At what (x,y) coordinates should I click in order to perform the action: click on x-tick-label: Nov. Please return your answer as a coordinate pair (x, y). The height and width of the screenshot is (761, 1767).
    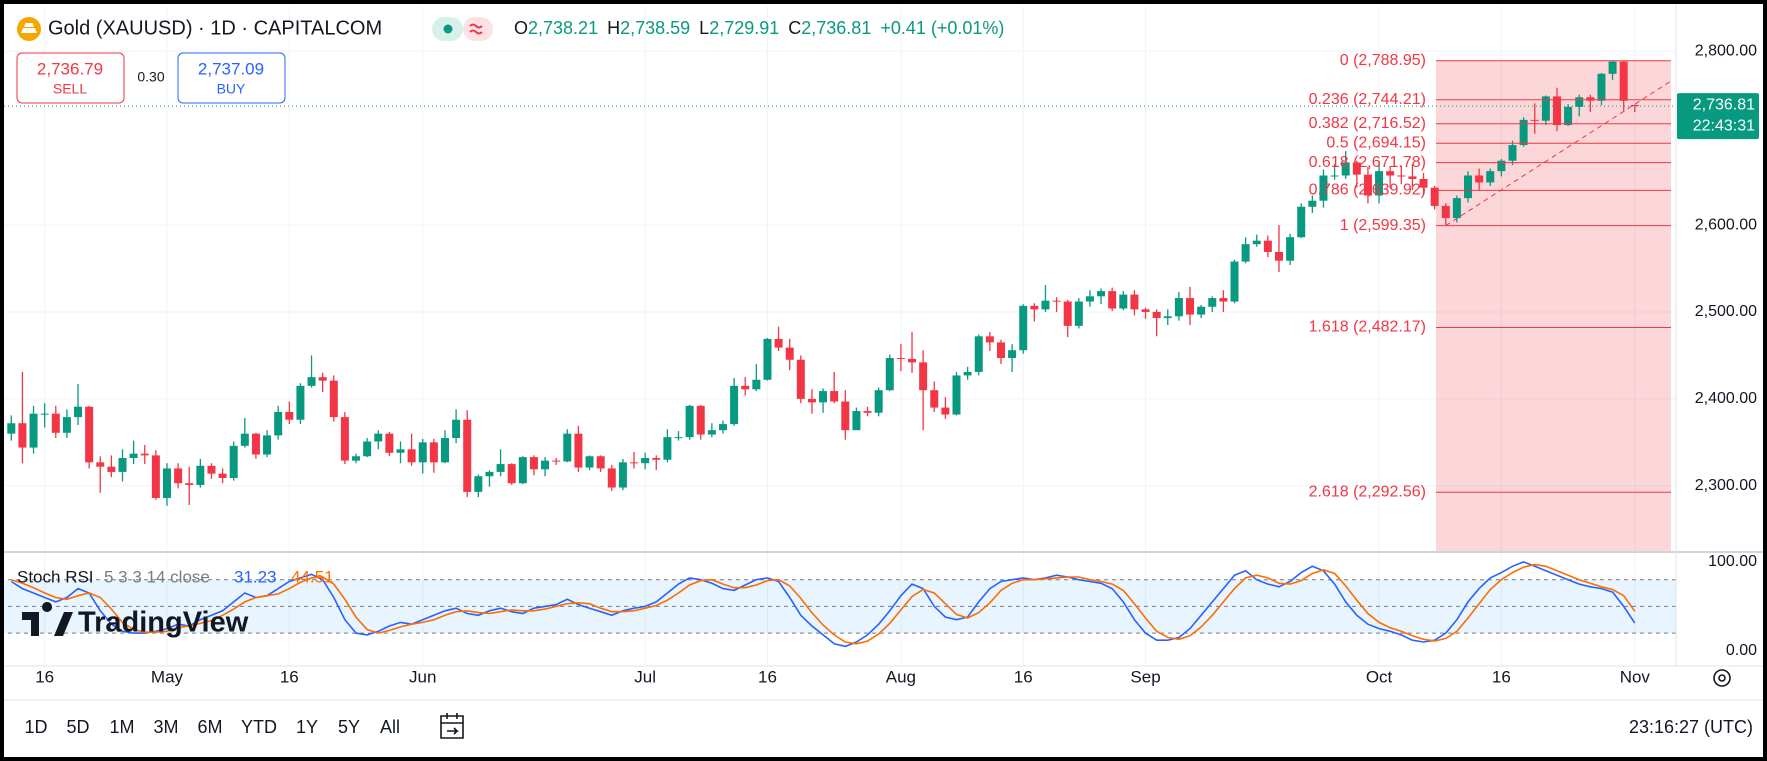
    Looking at the image, I should click on (1635, 676).